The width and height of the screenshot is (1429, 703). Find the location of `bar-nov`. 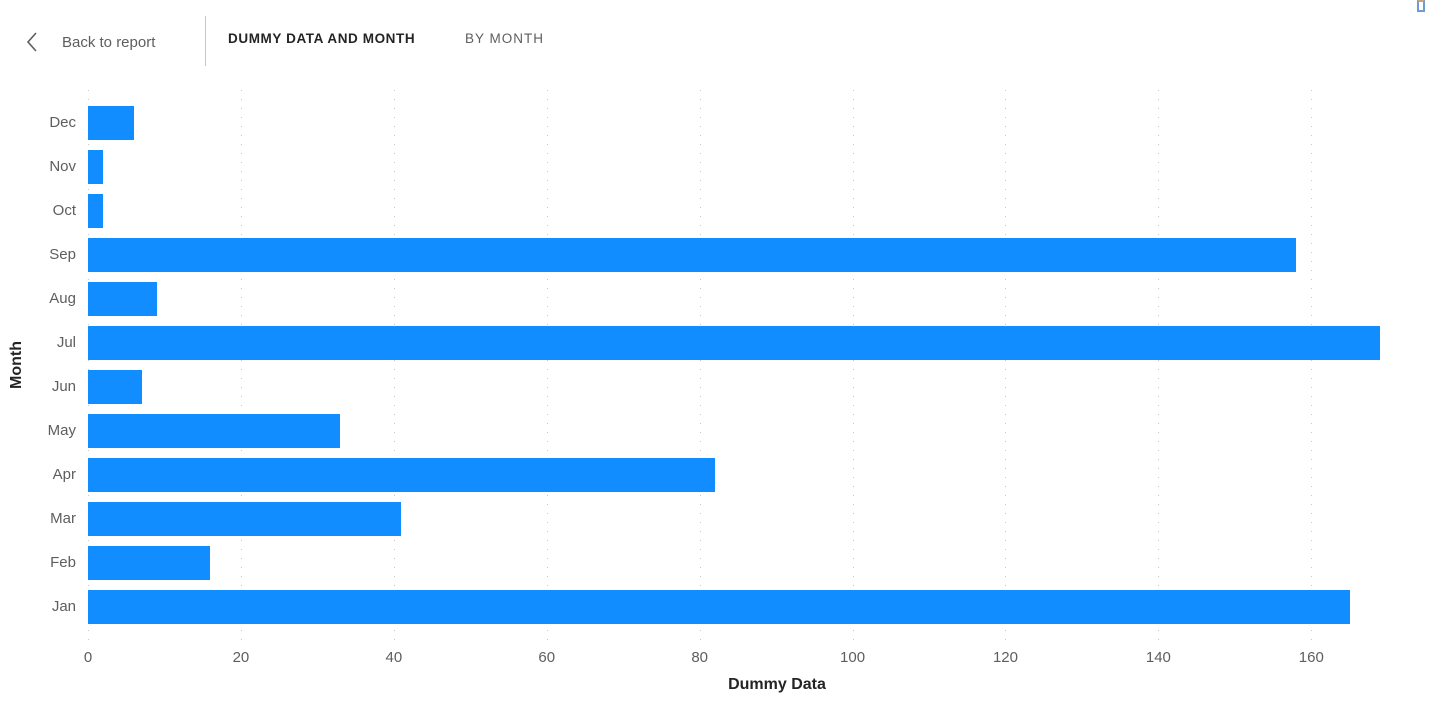

bar-nov is located at coordinates (96, 167).